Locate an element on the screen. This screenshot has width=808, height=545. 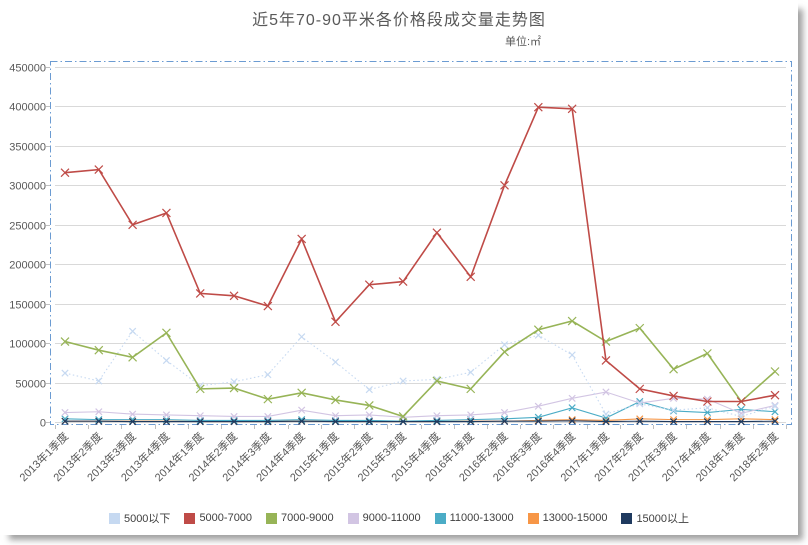
legend-item-9000-11000: 9000-11000 is located at coordinates (384, 518).